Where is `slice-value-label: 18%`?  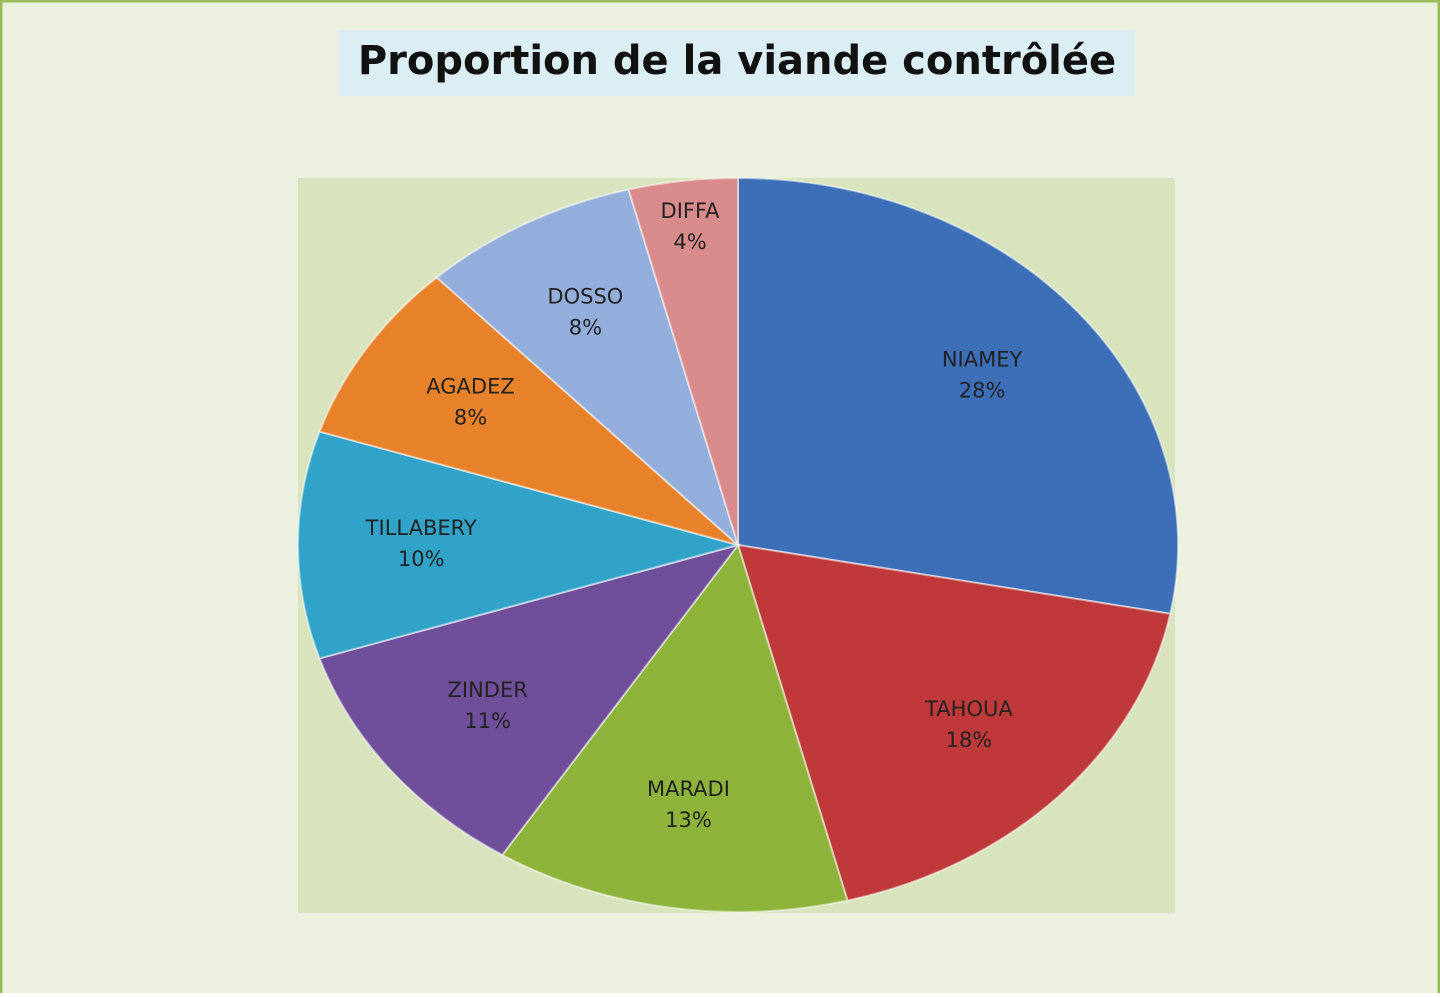 slice-value-label: 18% is located at coordinates (969, 740).